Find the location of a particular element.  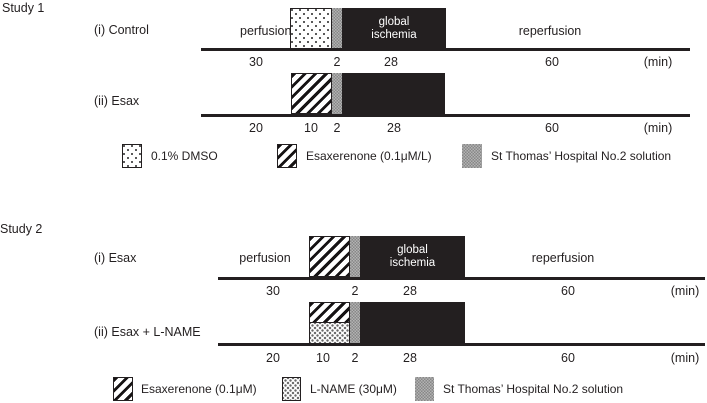

study1-row2-ischemia-box is located at coordinates (393, 93).